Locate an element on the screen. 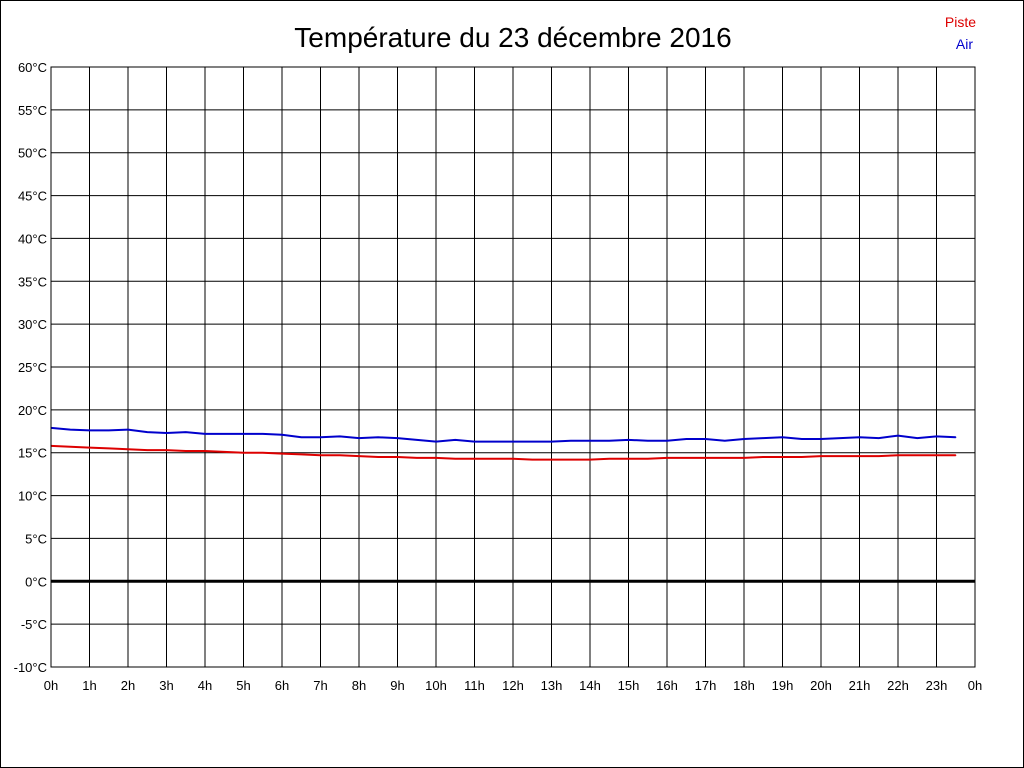 This screenshot has width=1024, height=768. y-tick-label: 5°C is located at coordinates (36, 538).